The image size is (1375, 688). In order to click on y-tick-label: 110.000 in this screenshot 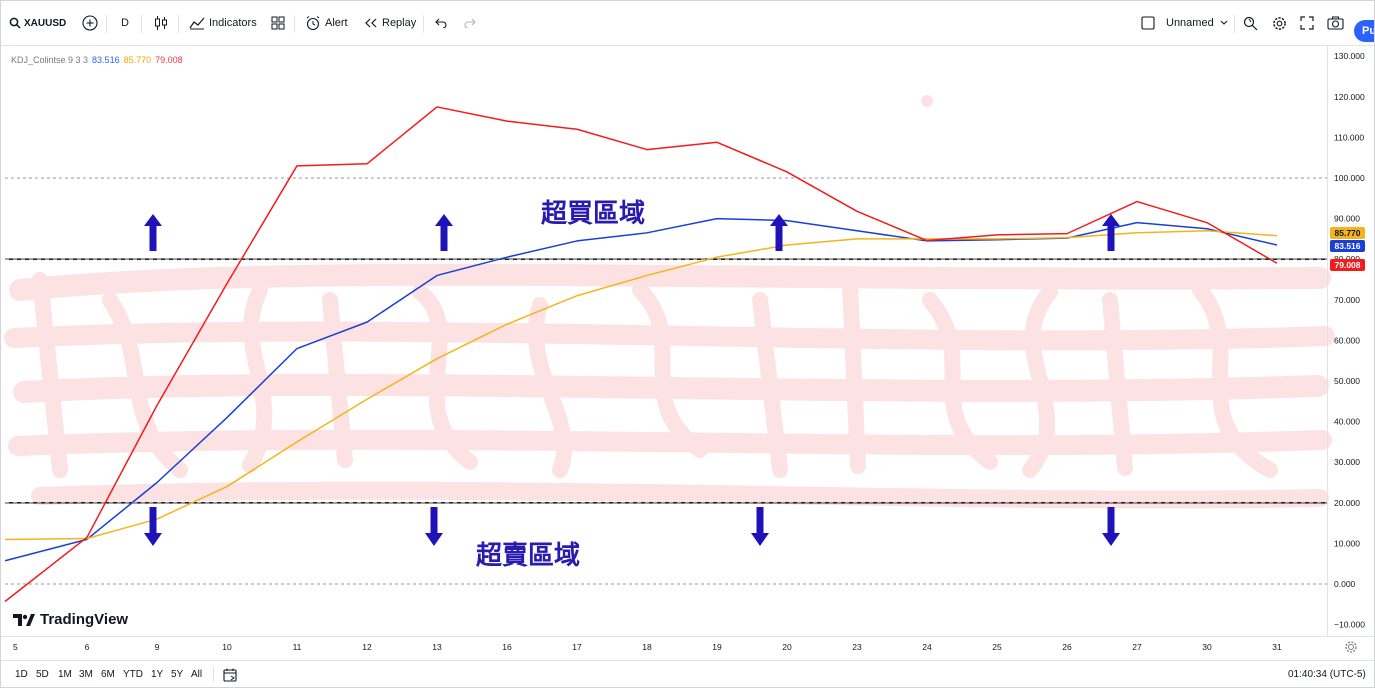, I will do `click(1349, 137)`.